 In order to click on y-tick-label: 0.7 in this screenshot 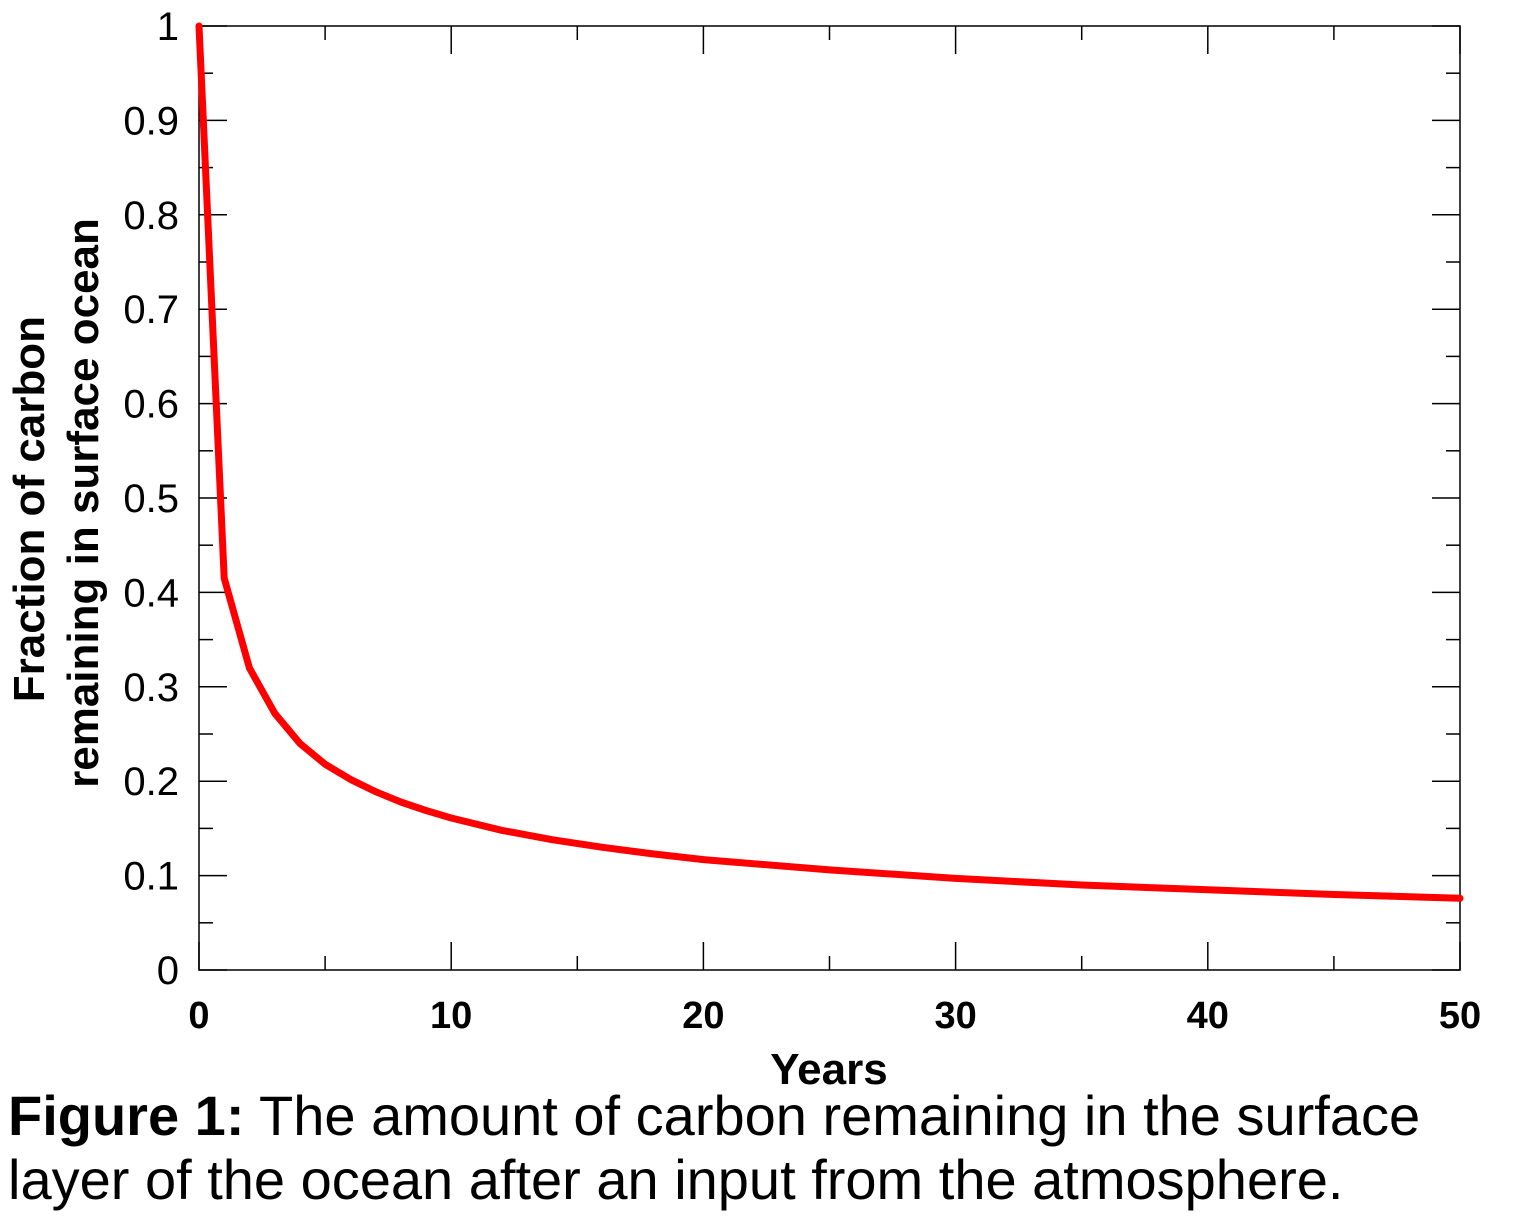, I will do `click(151, 310)`.